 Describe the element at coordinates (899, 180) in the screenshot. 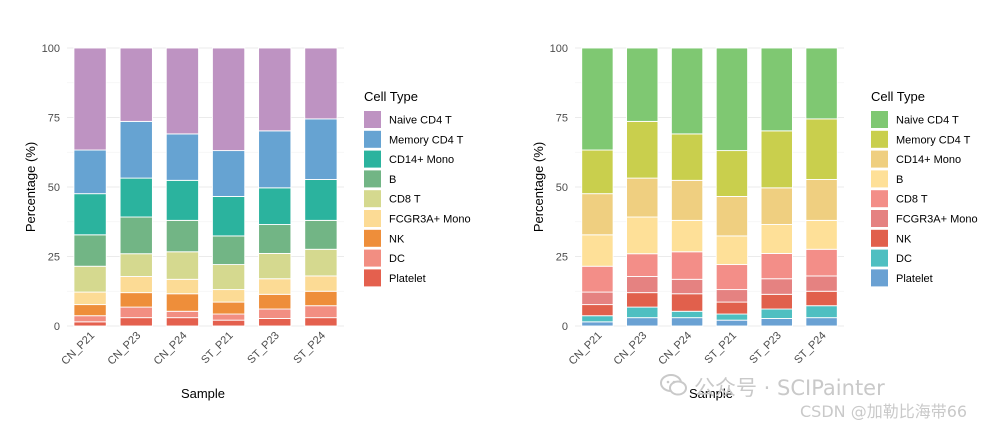

I see `legend-label: B` at that location.